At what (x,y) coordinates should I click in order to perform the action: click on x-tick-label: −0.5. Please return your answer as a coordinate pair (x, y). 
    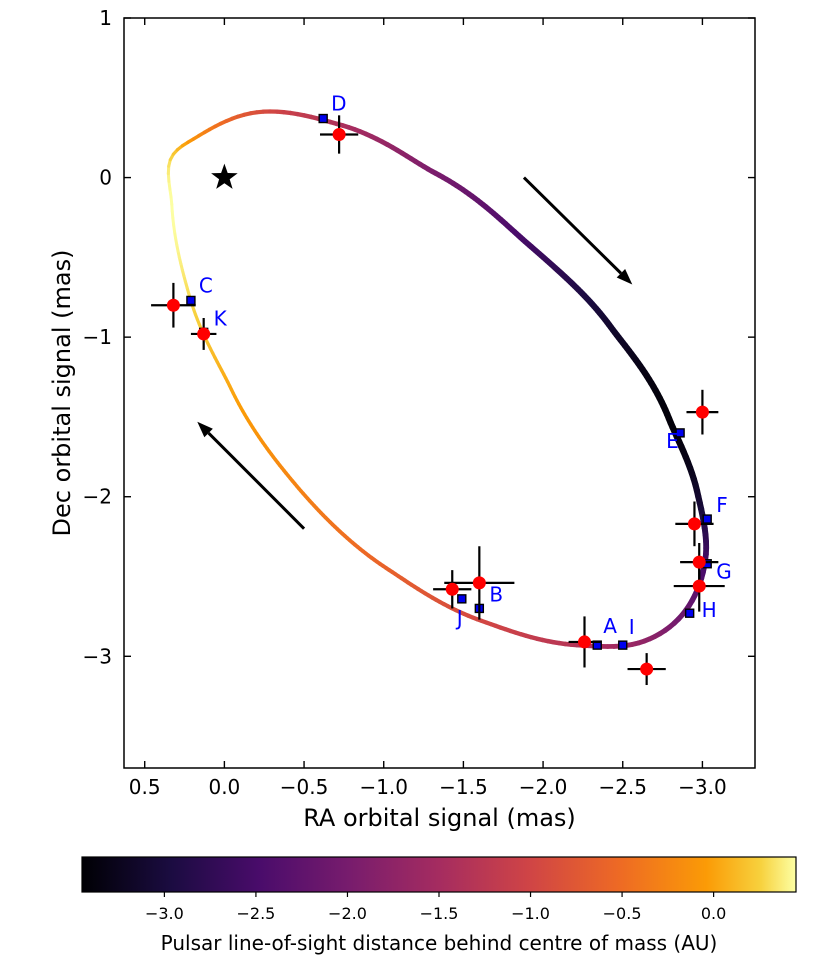
    Looking at the image, I should click on (304, 787).